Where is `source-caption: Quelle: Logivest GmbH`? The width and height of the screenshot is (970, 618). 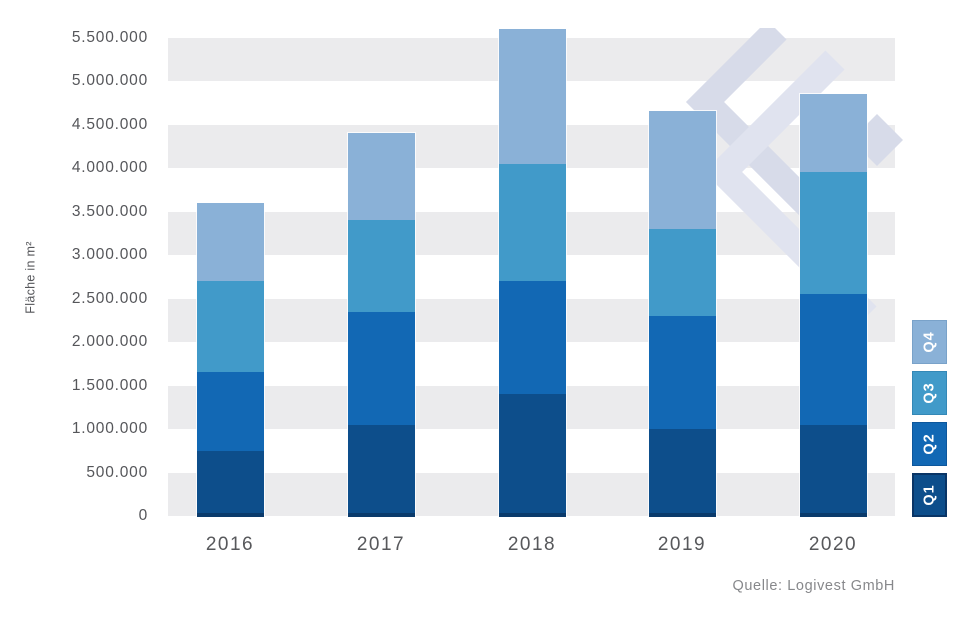 source-caption: Quelle: Logivest GmbH is located at coordinates (813, 586).